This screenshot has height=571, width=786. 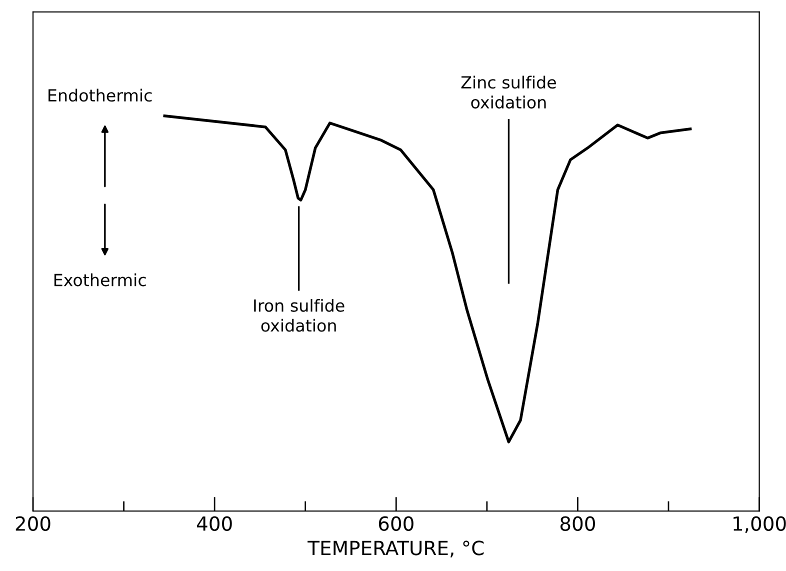 What do you see at coordinates (508, 92) in the screenshot?
I see `text: Zinc sulfide oxidation` at bounding box center [508, 92].